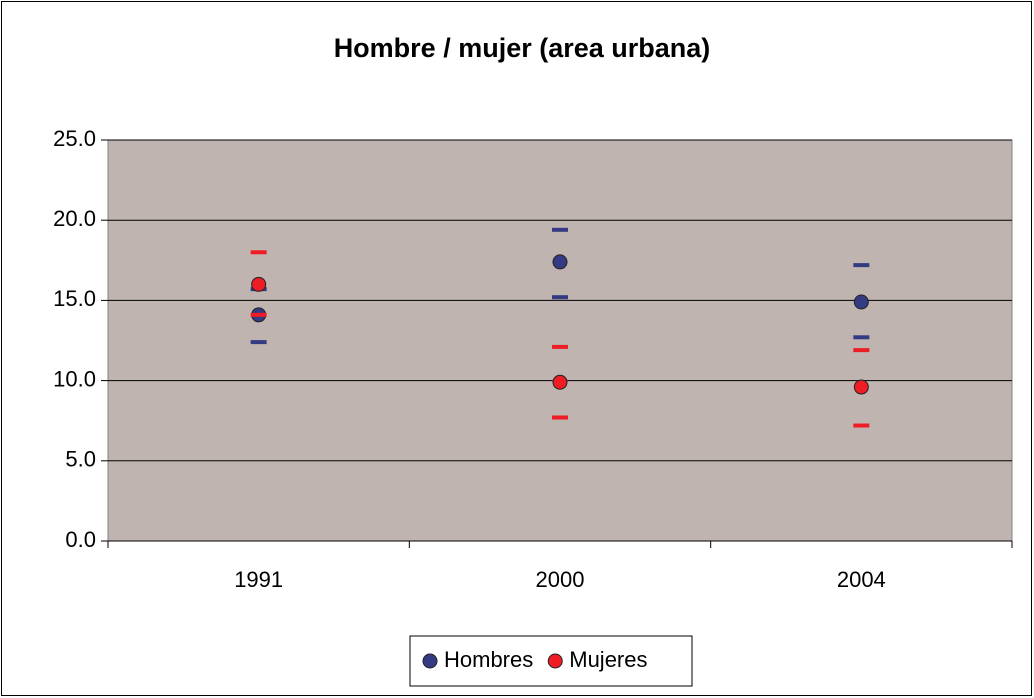 This screenshot has width=1034, height=698. Describe the element at coordinates (560, 579) in the screenshot. I see `x-tick-label: 2000` at that location.